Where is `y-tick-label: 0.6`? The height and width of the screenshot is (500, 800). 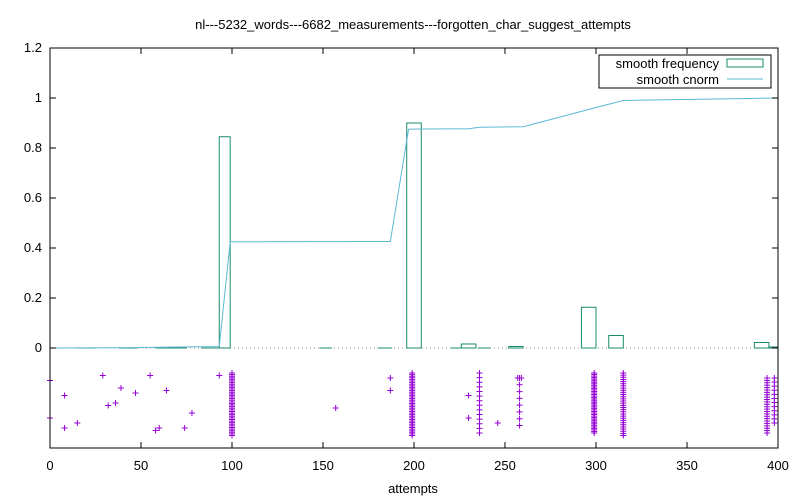 y-tick-label: 0.6 is located at coordinates (33, 197).